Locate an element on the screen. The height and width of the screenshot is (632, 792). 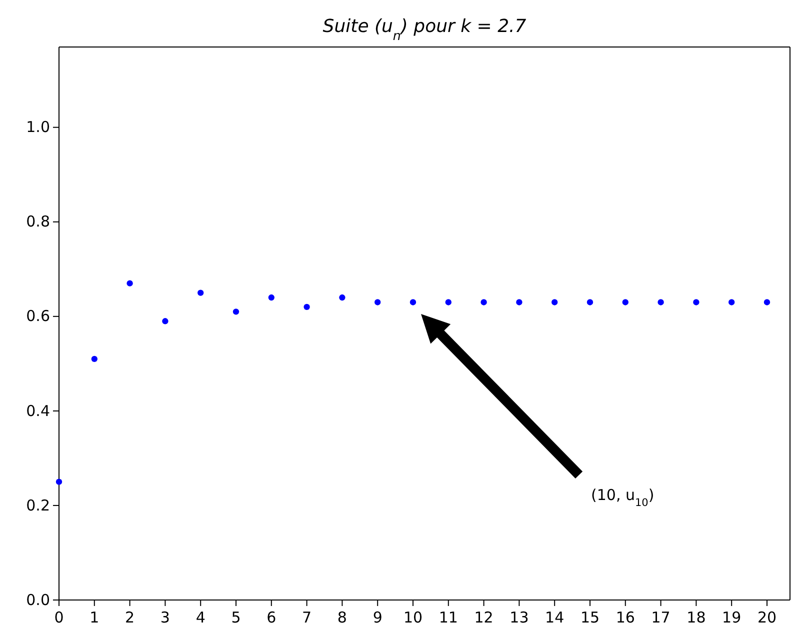
x-tick-label: 6 is located at coordinates (271, 617).